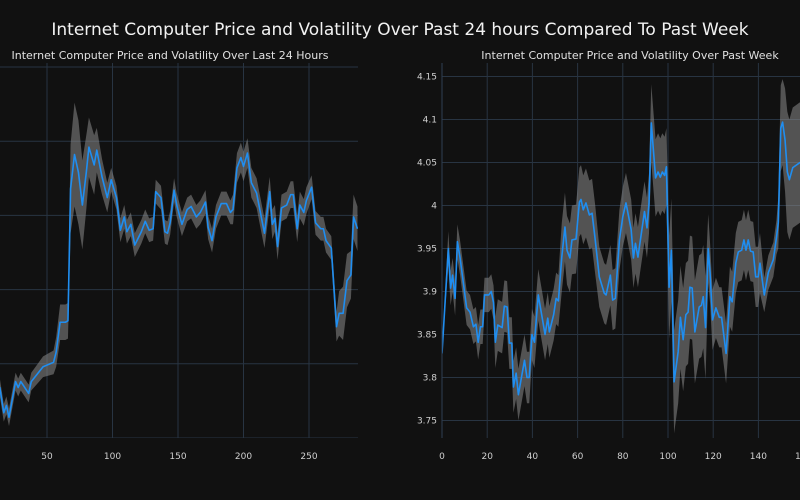 The width and height of the screenshot is (800, 500). Describe the element at coordinates (430, 121) in the screenshot. I see `y-tick-label: 4.1` at that location.